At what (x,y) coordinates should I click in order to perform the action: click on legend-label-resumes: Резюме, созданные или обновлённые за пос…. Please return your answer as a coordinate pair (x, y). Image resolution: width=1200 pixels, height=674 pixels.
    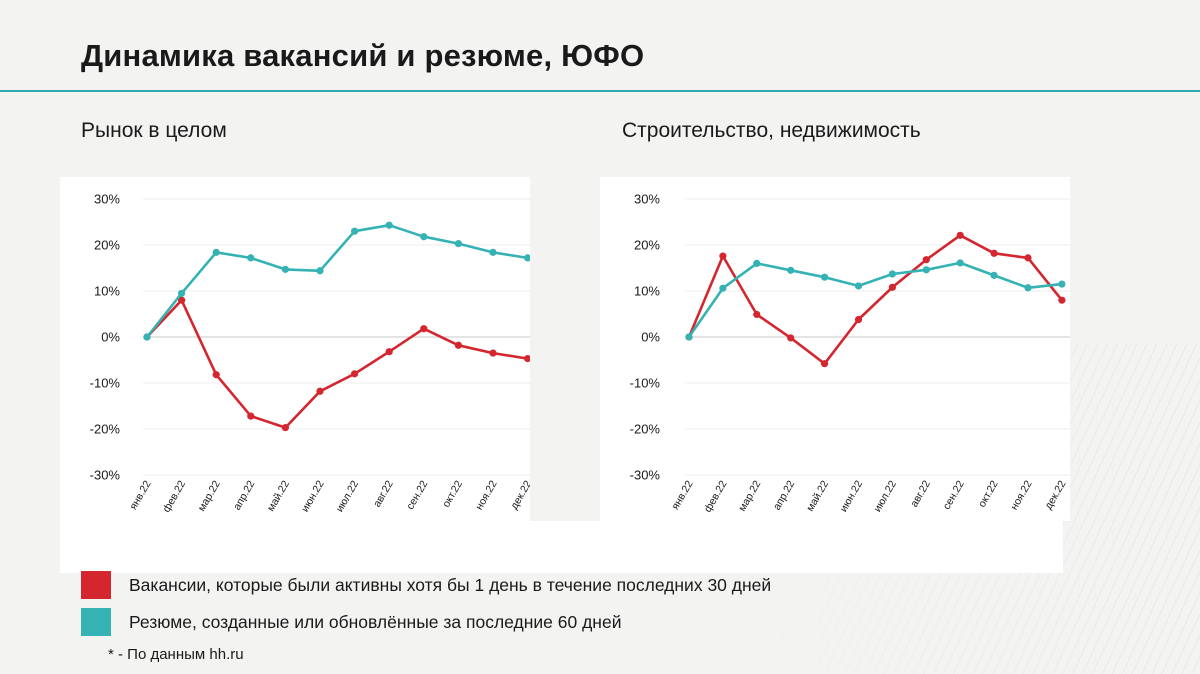
    Looking at the image, I should click on (375, 621).